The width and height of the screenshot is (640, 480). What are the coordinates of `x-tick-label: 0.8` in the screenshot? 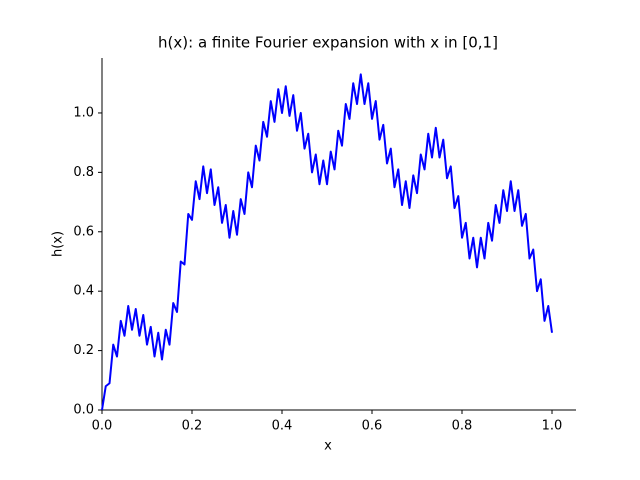 It's located at (462, 426).